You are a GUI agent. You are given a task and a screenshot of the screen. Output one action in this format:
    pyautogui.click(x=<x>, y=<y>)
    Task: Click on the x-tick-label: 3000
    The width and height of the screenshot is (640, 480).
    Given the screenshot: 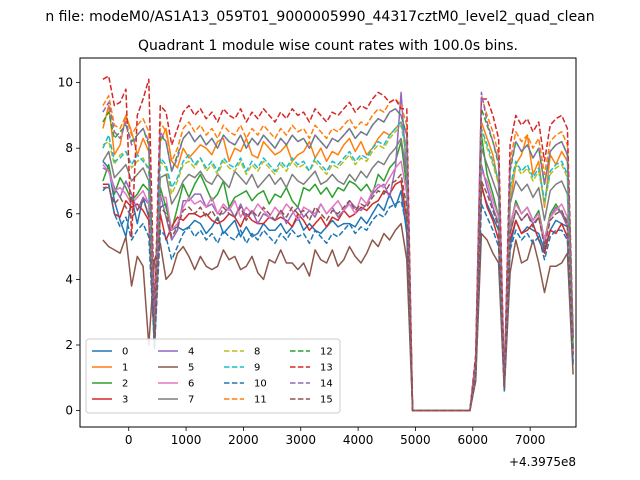 What is the action you would take?
    pyautogui.click(x=300, y=440)
    